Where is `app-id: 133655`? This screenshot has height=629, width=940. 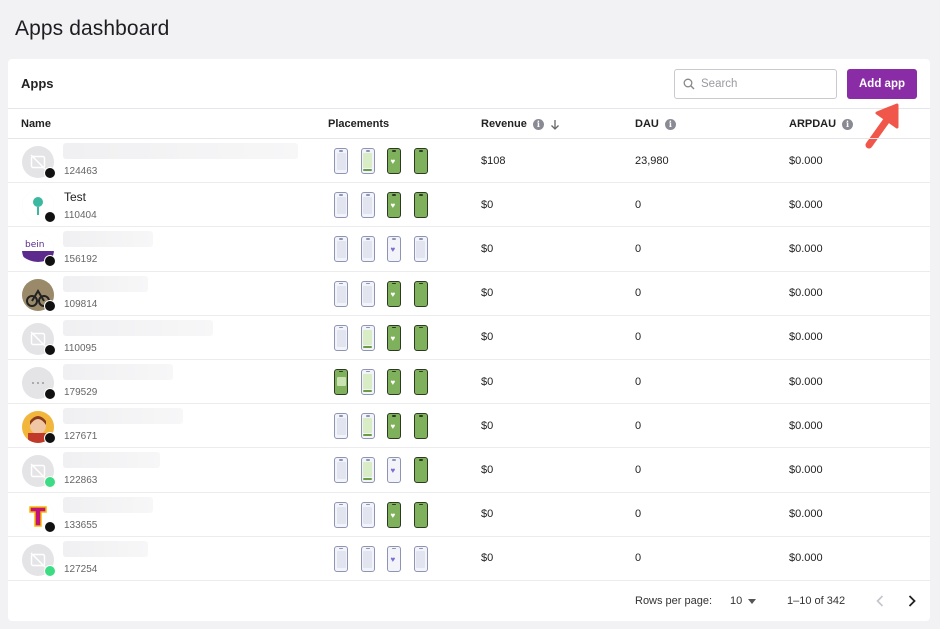 app-id: 133655 is located at coordinates (81, 525).